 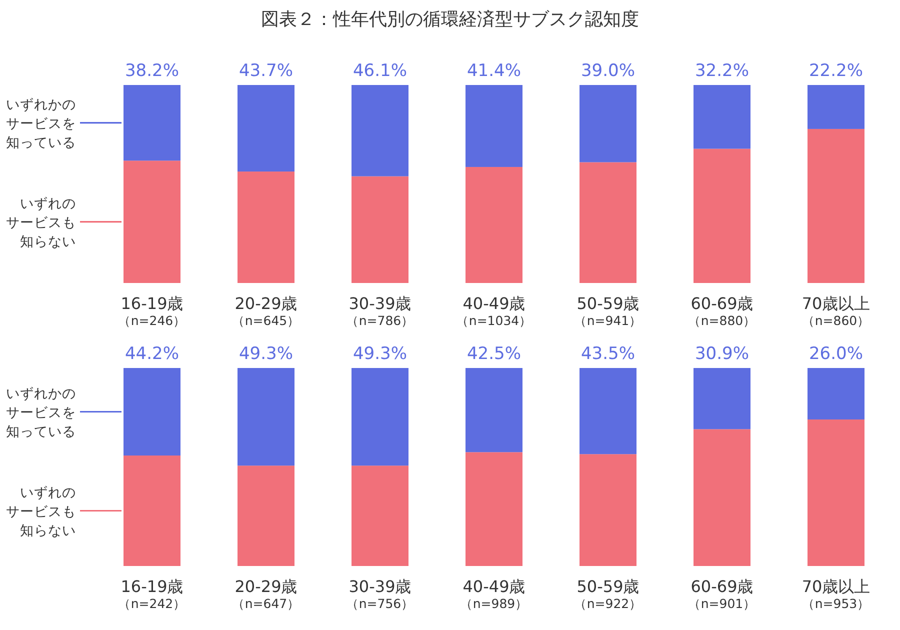 I want to click on x-tick-label: 30-39歳（n=756）, so click(x=380, y=594).